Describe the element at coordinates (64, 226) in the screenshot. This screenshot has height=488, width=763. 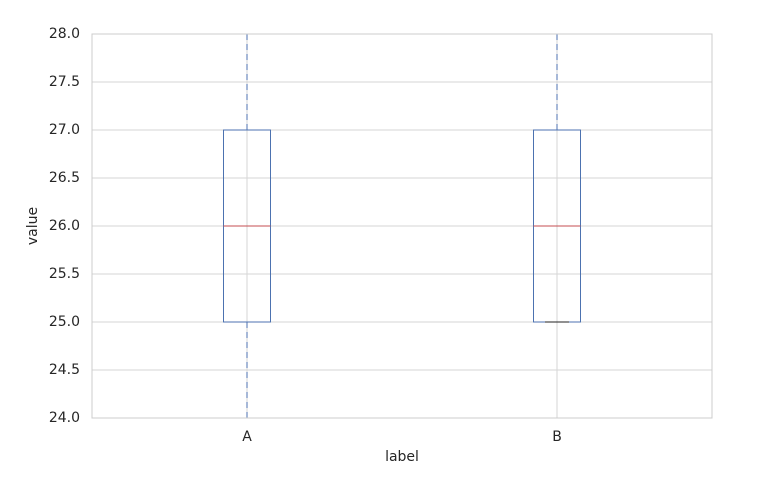
I see `y-tick-label: 26.0` at that location.